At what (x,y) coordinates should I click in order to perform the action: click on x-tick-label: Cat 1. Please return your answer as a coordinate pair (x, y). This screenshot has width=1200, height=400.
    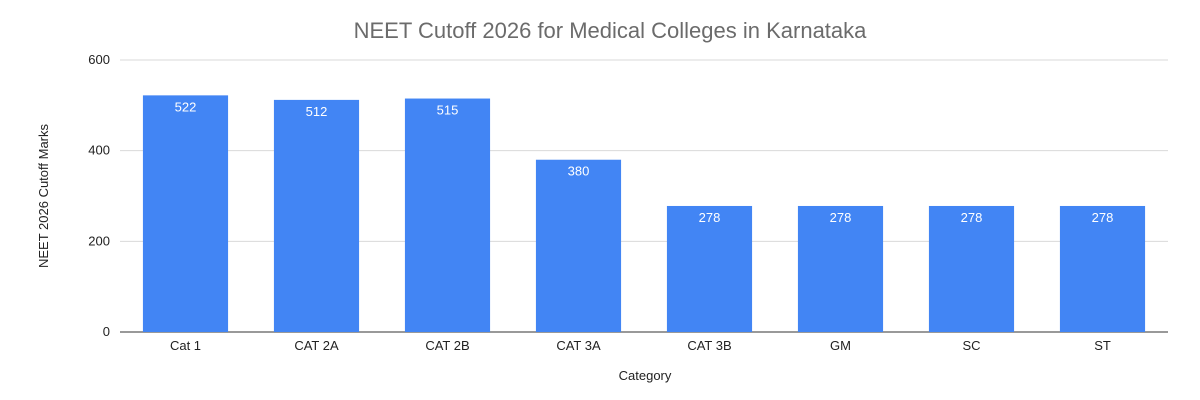
    Looking at the image, I should click on (185, 345).